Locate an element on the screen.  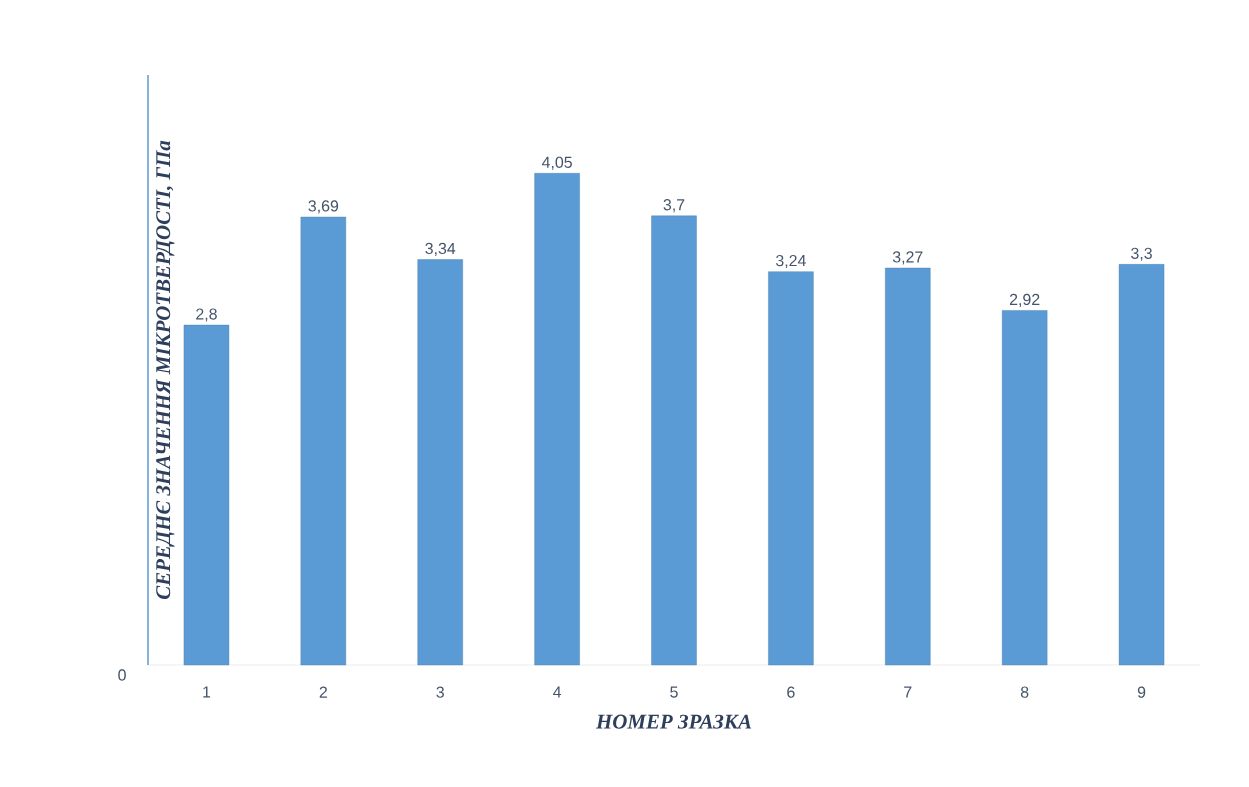
y-axis-title: СЕРЕДНЄ ЗНАЧЕННЯ МІКРОТВЕРДОСТІ, ГПа is located at coordinates (165, 370).